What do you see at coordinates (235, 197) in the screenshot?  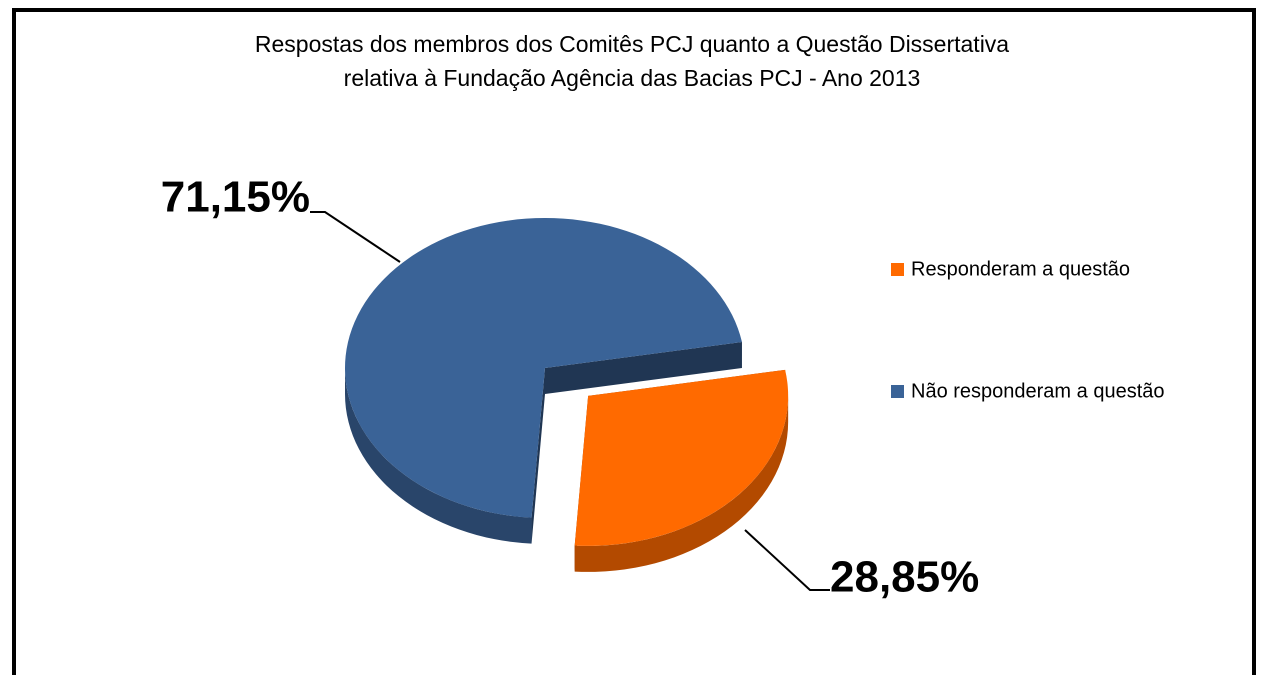 I see `value-label: 71,15%` at bounding box center [235, 197].